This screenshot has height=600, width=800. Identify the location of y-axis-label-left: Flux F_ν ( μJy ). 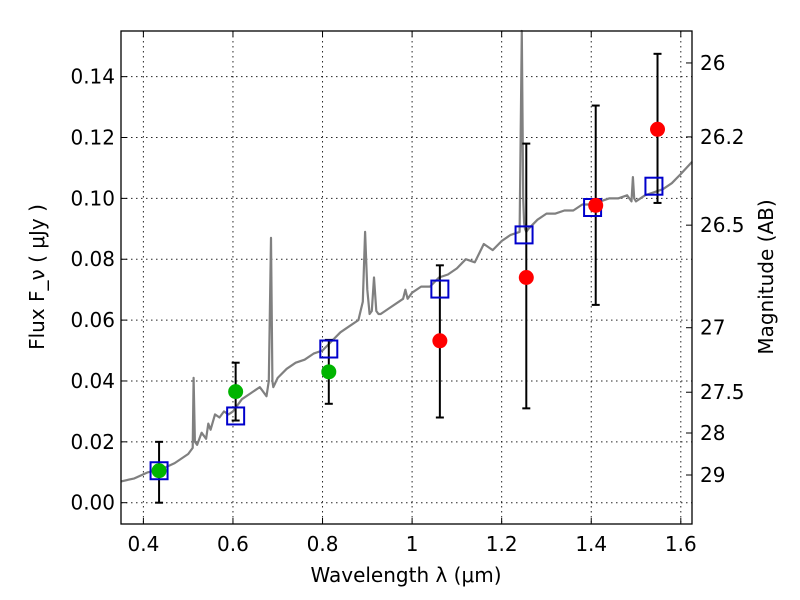
(37, 277).